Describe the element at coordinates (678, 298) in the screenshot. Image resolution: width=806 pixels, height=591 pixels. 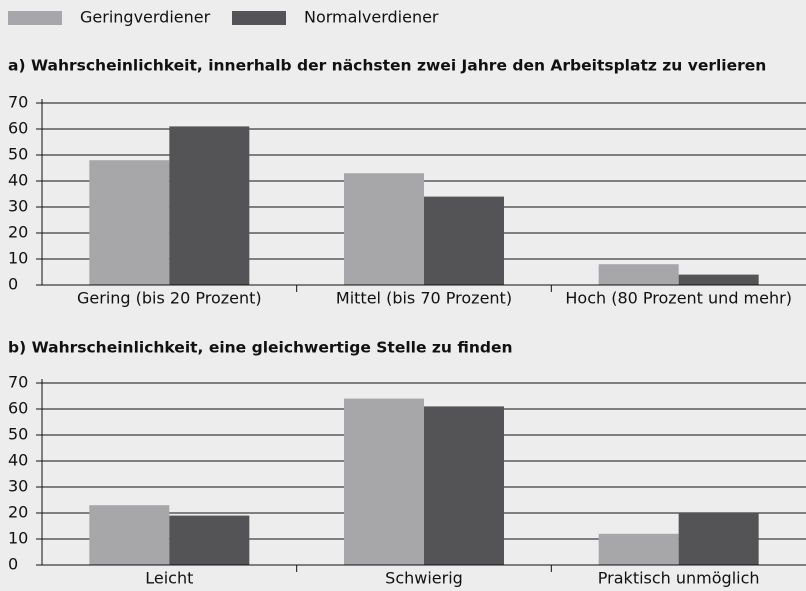
I see `x-tick-label: Hoch (80 Prozent und mehr)` at that location.